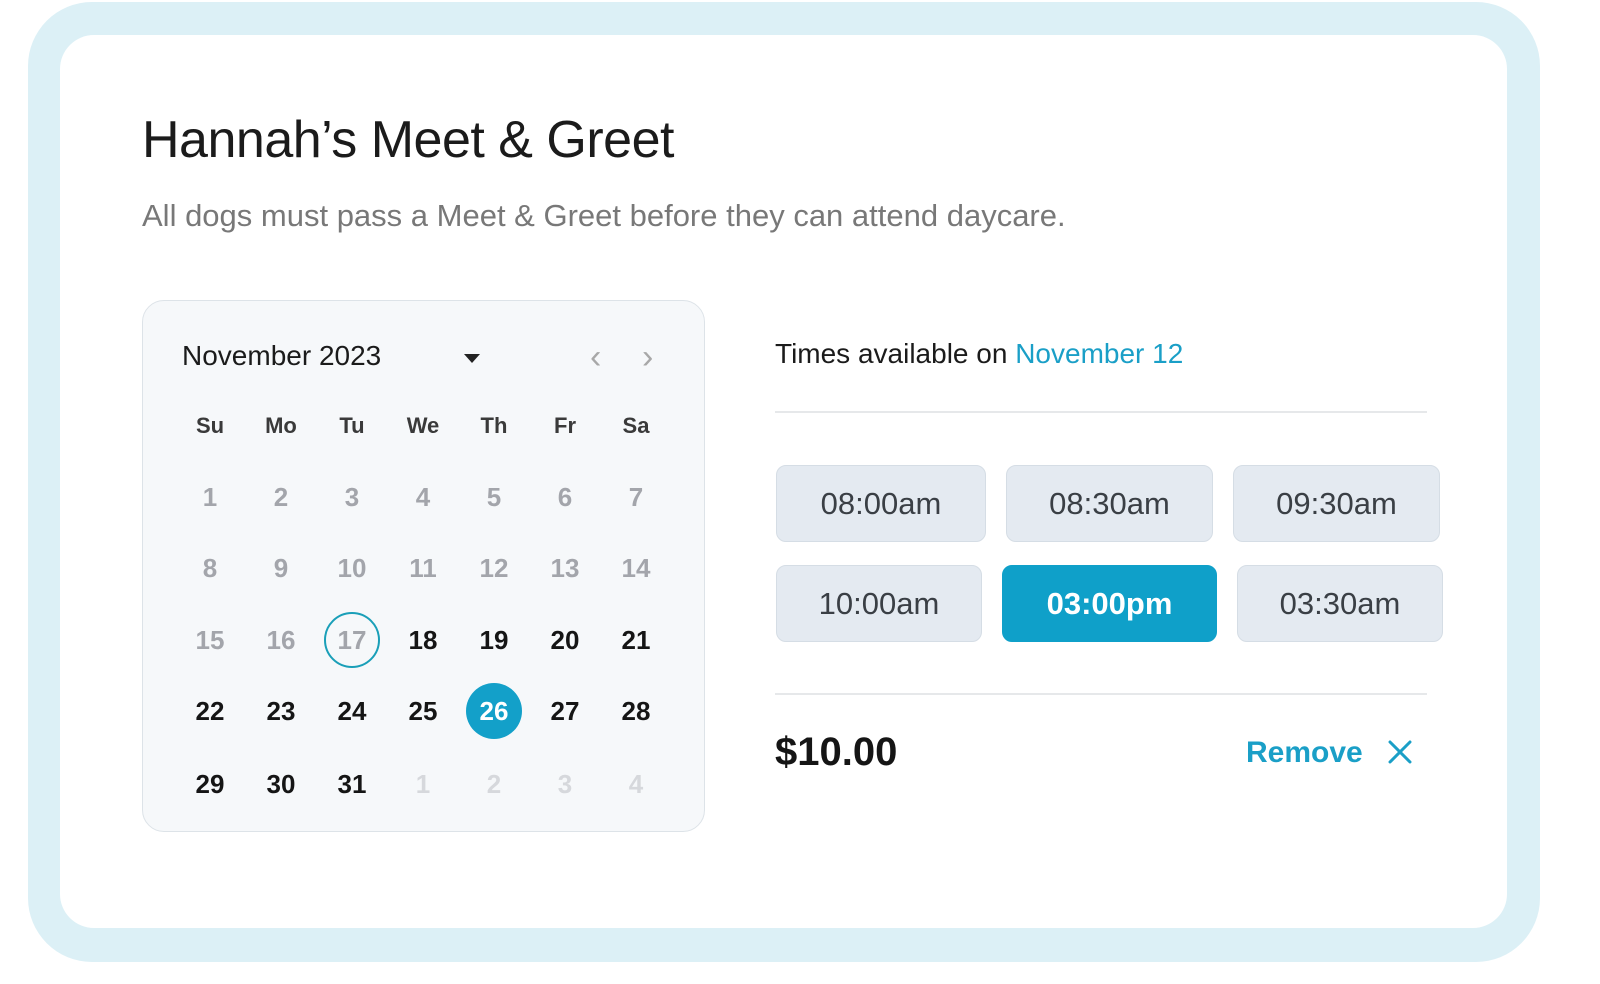 Image resolution: width=1600 pixels, height=984 pixels. What do you see at coordinates (636, 567) in the screenshot?
I see `day-cell: 14` at bounding box center [636, 567].